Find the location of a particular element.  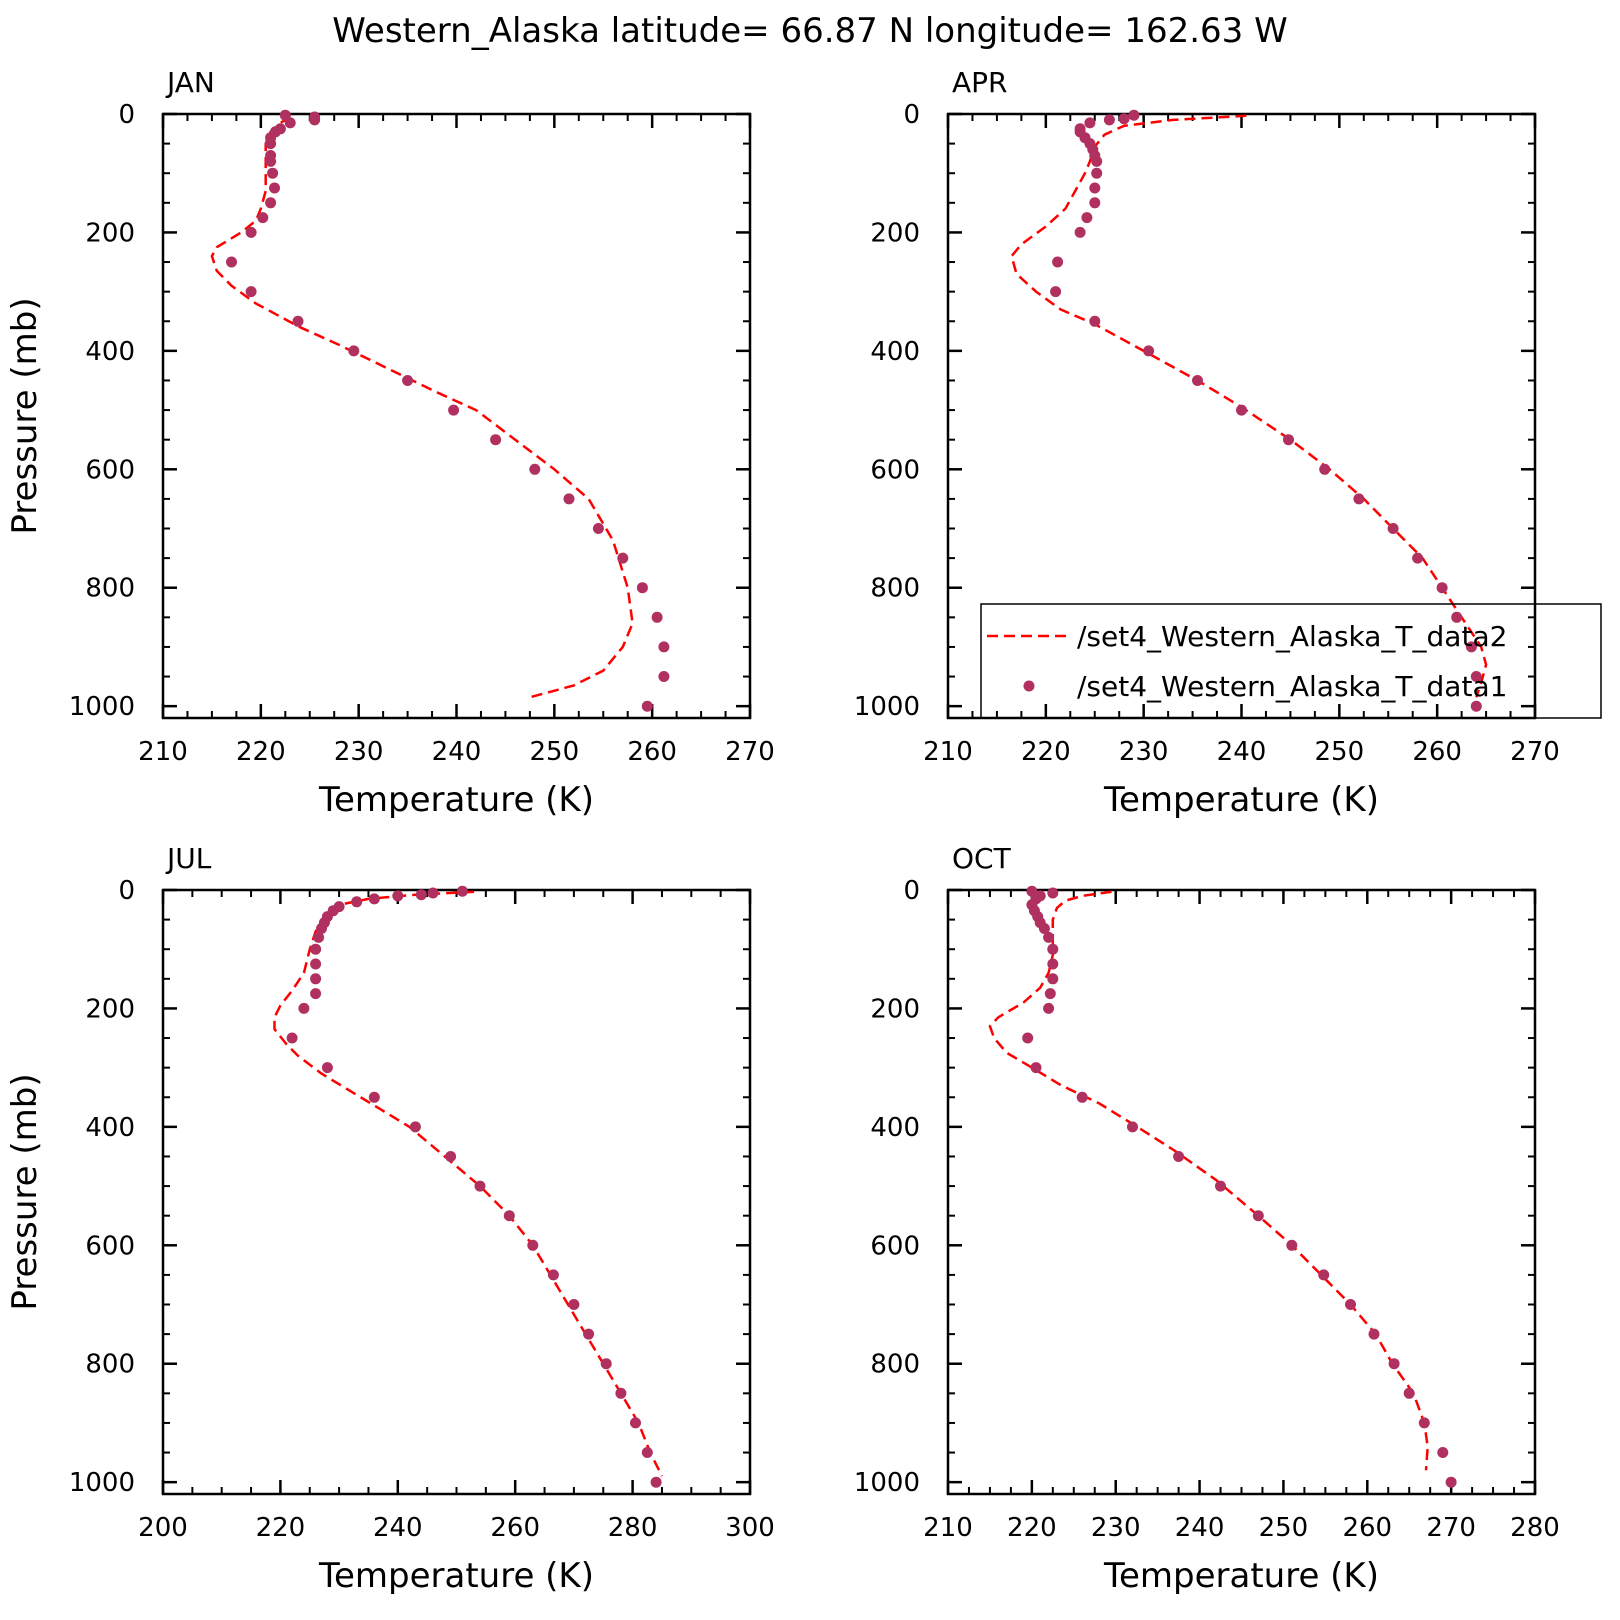

x-tick-label: 230 is located at coordinates (1144, 752).